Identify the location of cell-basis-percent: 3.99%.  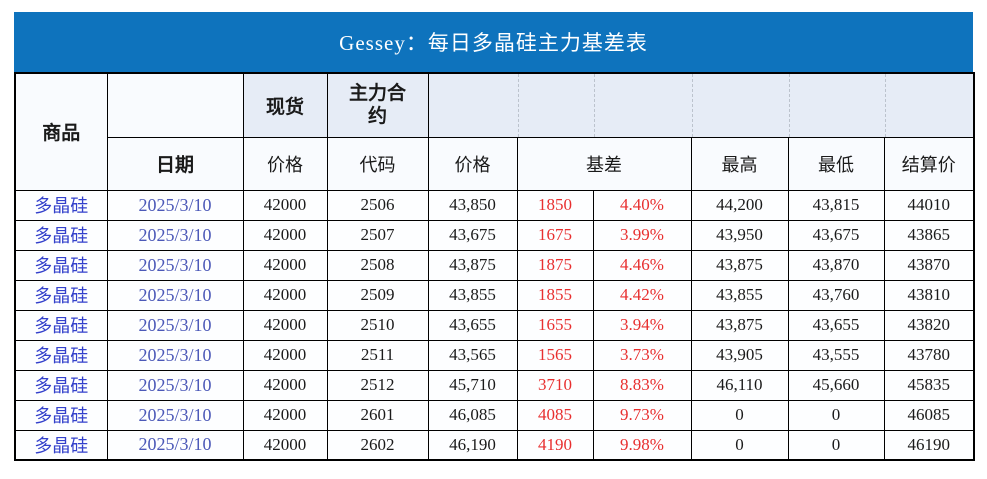
(642, 235).